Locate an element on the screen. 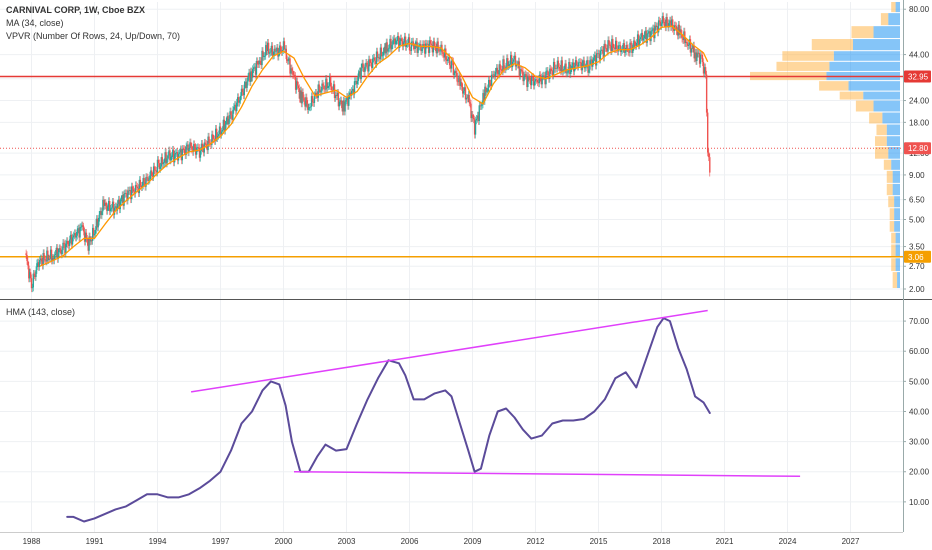  vpvr-legend: VPVR (Number Of Rows, 24, Up/Down, 70) is located at coordinates (93, 36).